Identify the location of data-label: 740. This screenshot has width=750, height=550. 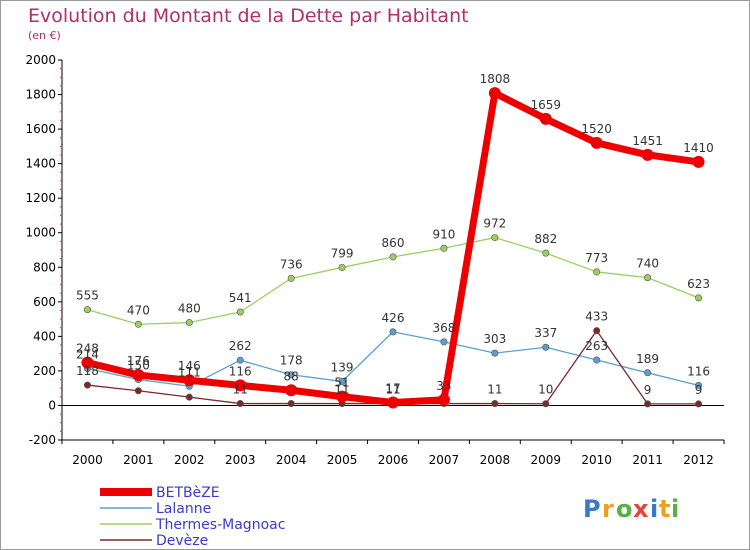
(647, 264).